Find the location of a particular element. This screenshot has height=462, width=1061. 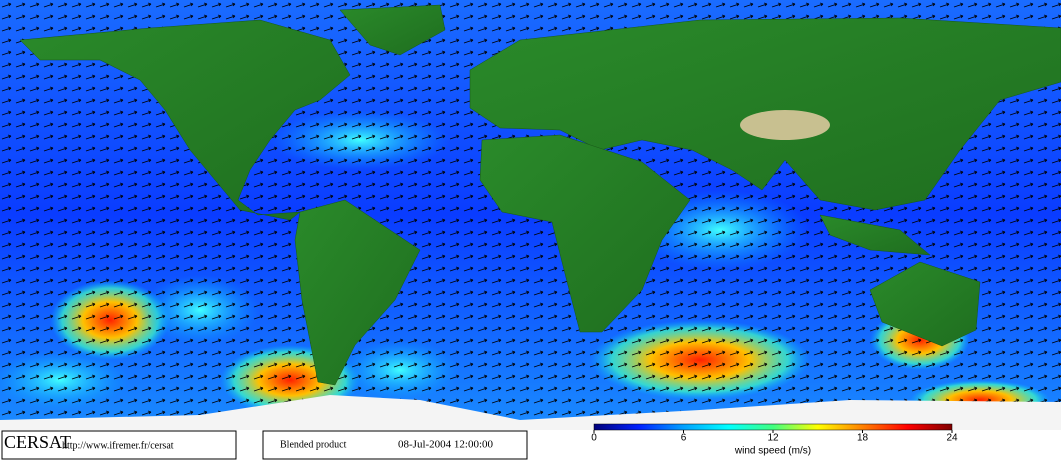

product-box is located at coordinates (395, 445).